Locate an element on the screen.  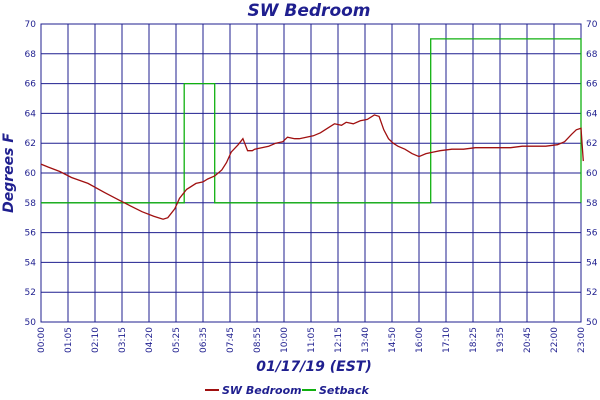
y-axis-left: 50 52 54 56 58 60 62 64 66 68 70 is located at coordinates (31, 174).